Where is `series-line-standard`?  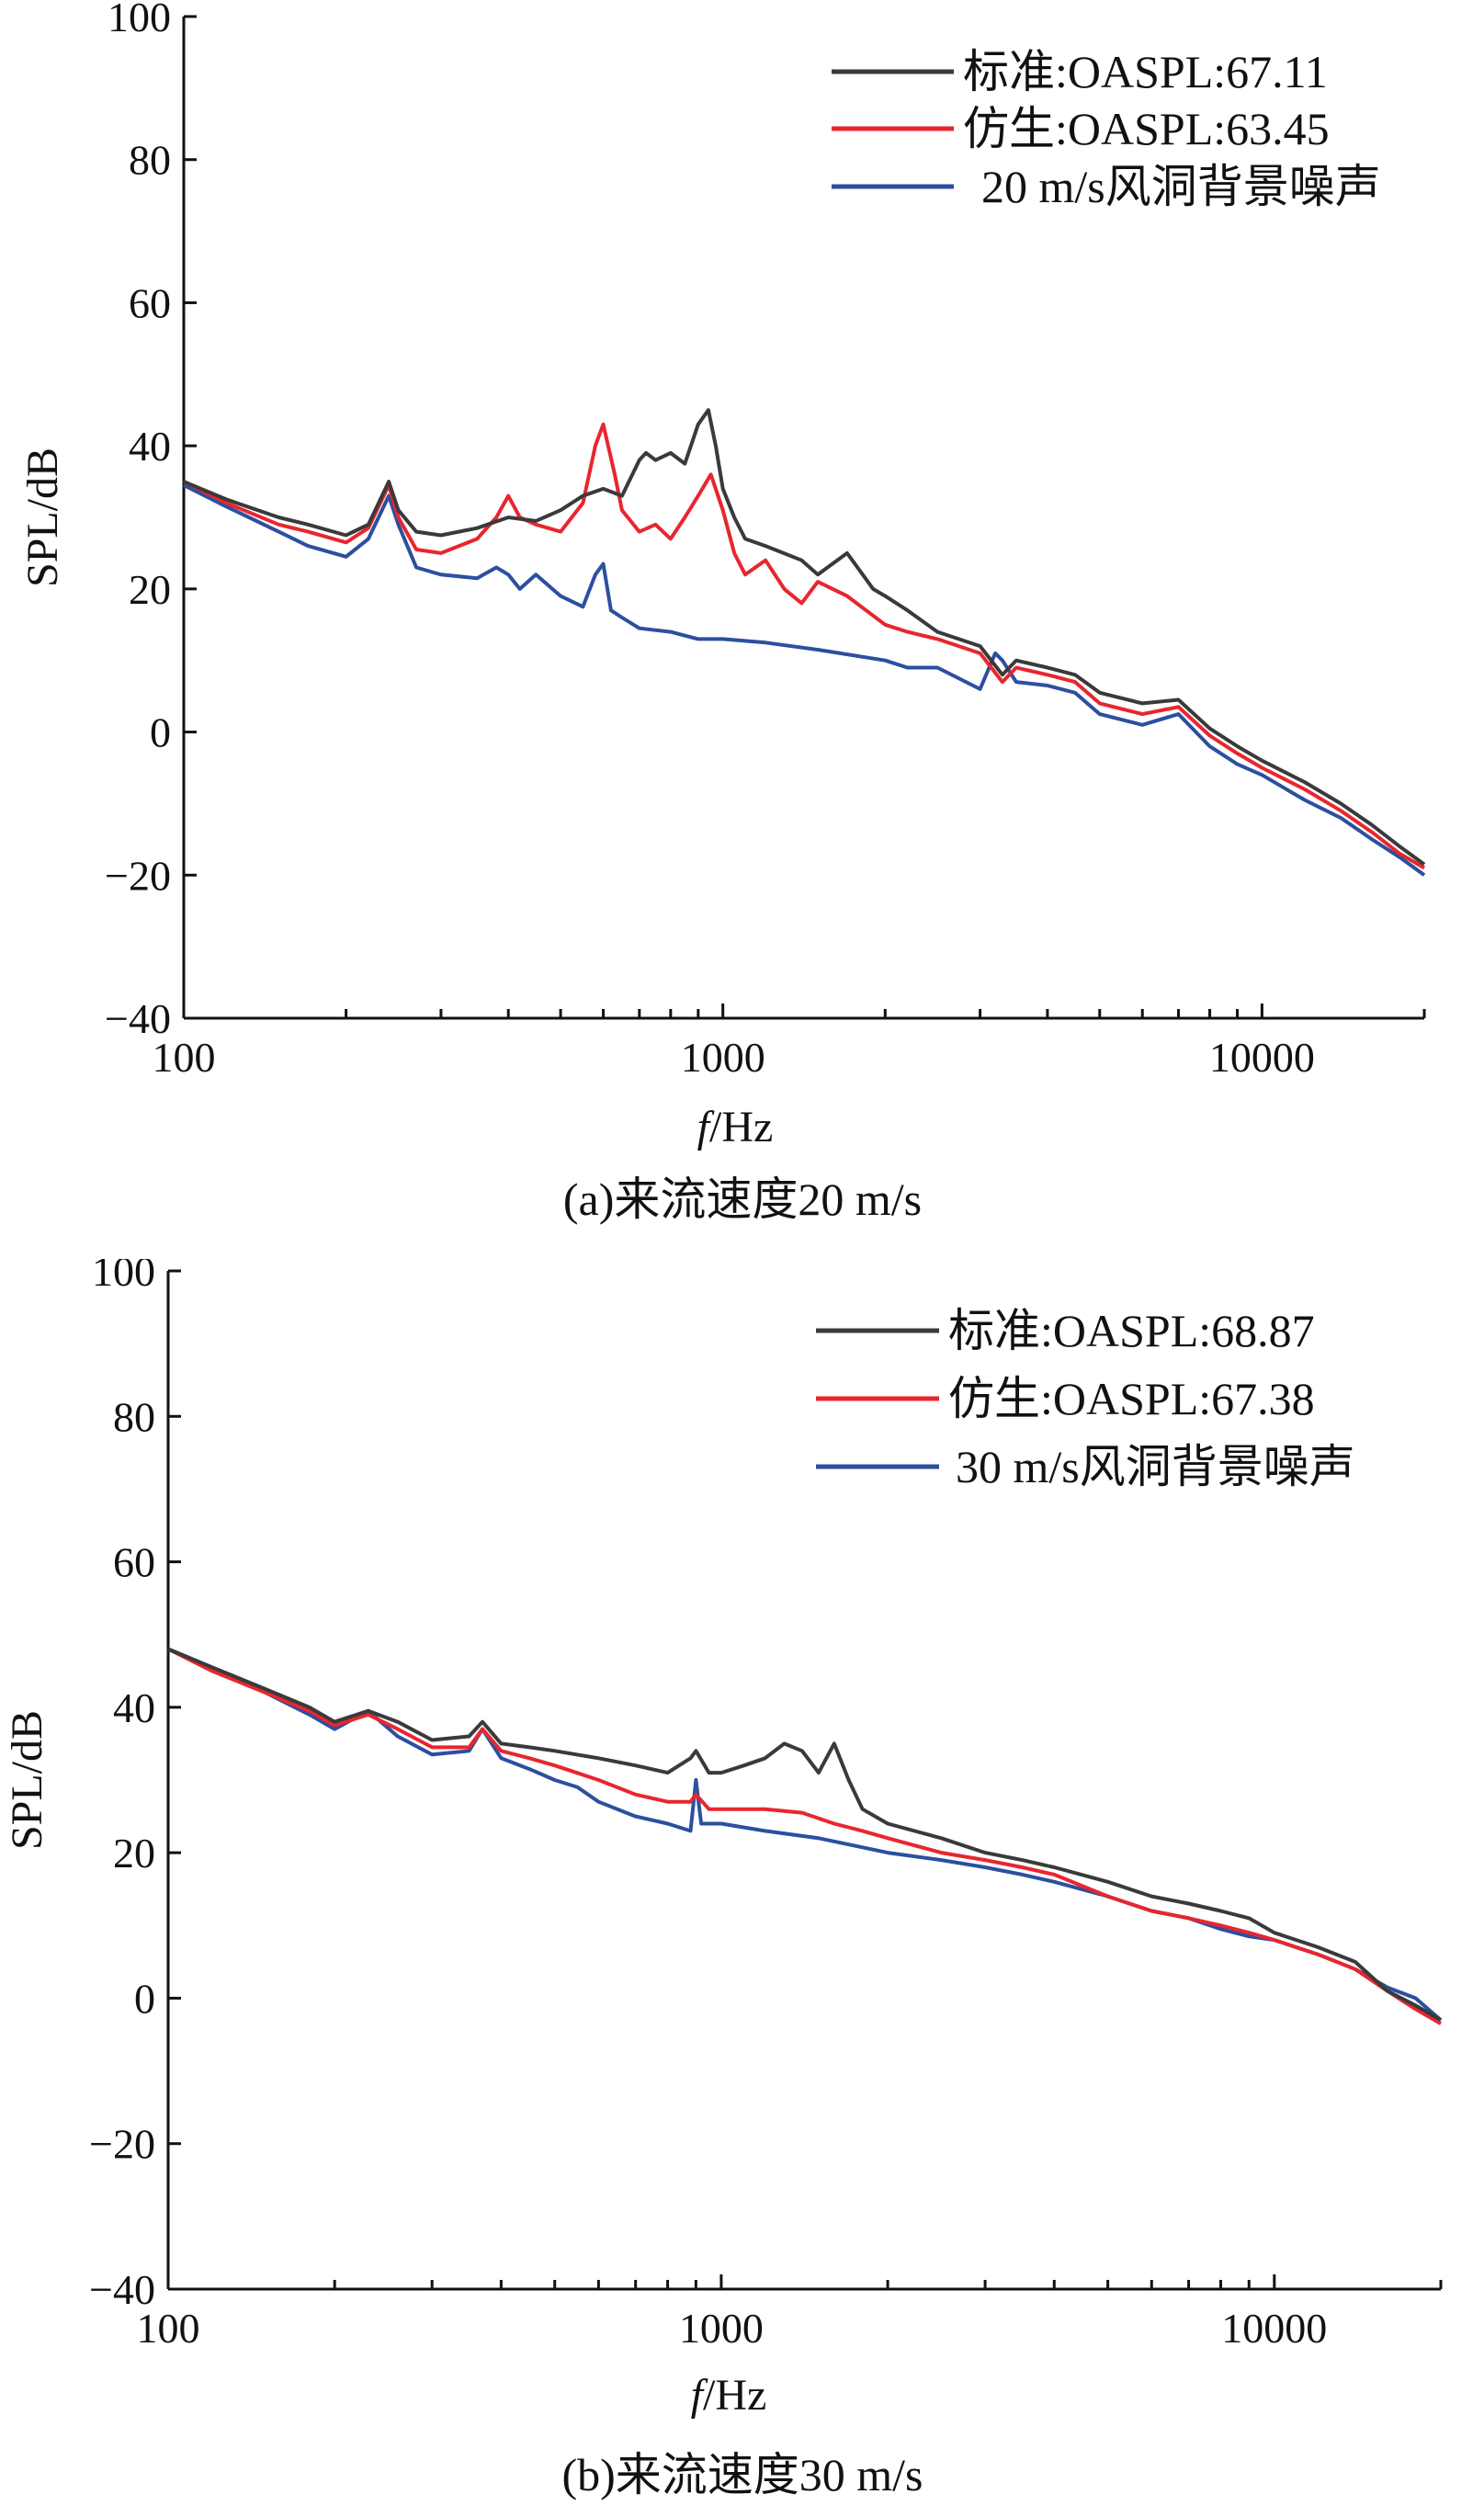
series-line-standard is located at coordinates (805, 1834).